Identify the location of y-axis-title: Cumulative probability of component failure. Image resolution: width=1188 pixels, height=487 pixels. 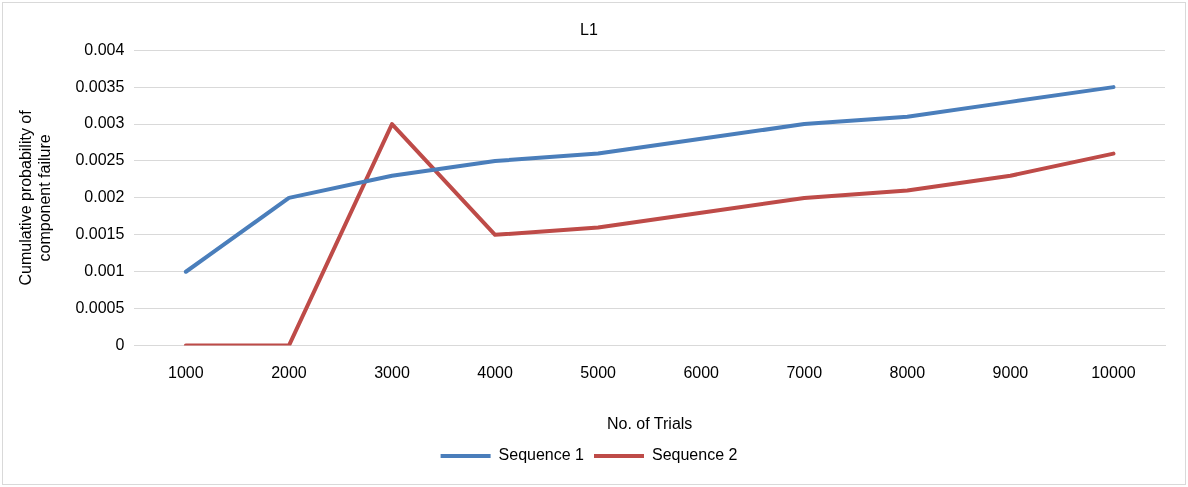
(35, 197).